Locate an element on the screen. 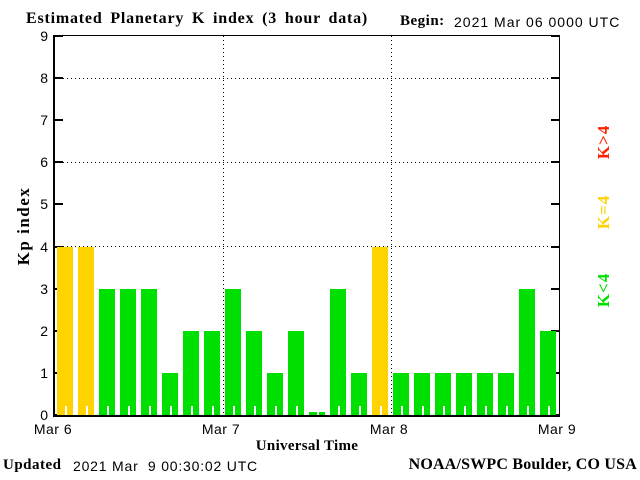 The width and height of the screenshot is (640, 480). x-axis-title: Universal Time is located at coordinates (307, 446).